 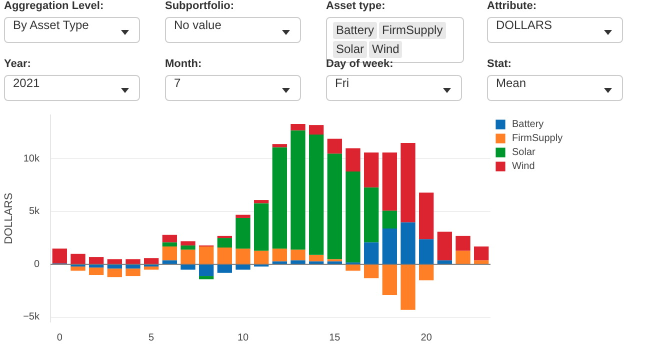 I want to click on text: Day of week:, so click(x=360, y=64).